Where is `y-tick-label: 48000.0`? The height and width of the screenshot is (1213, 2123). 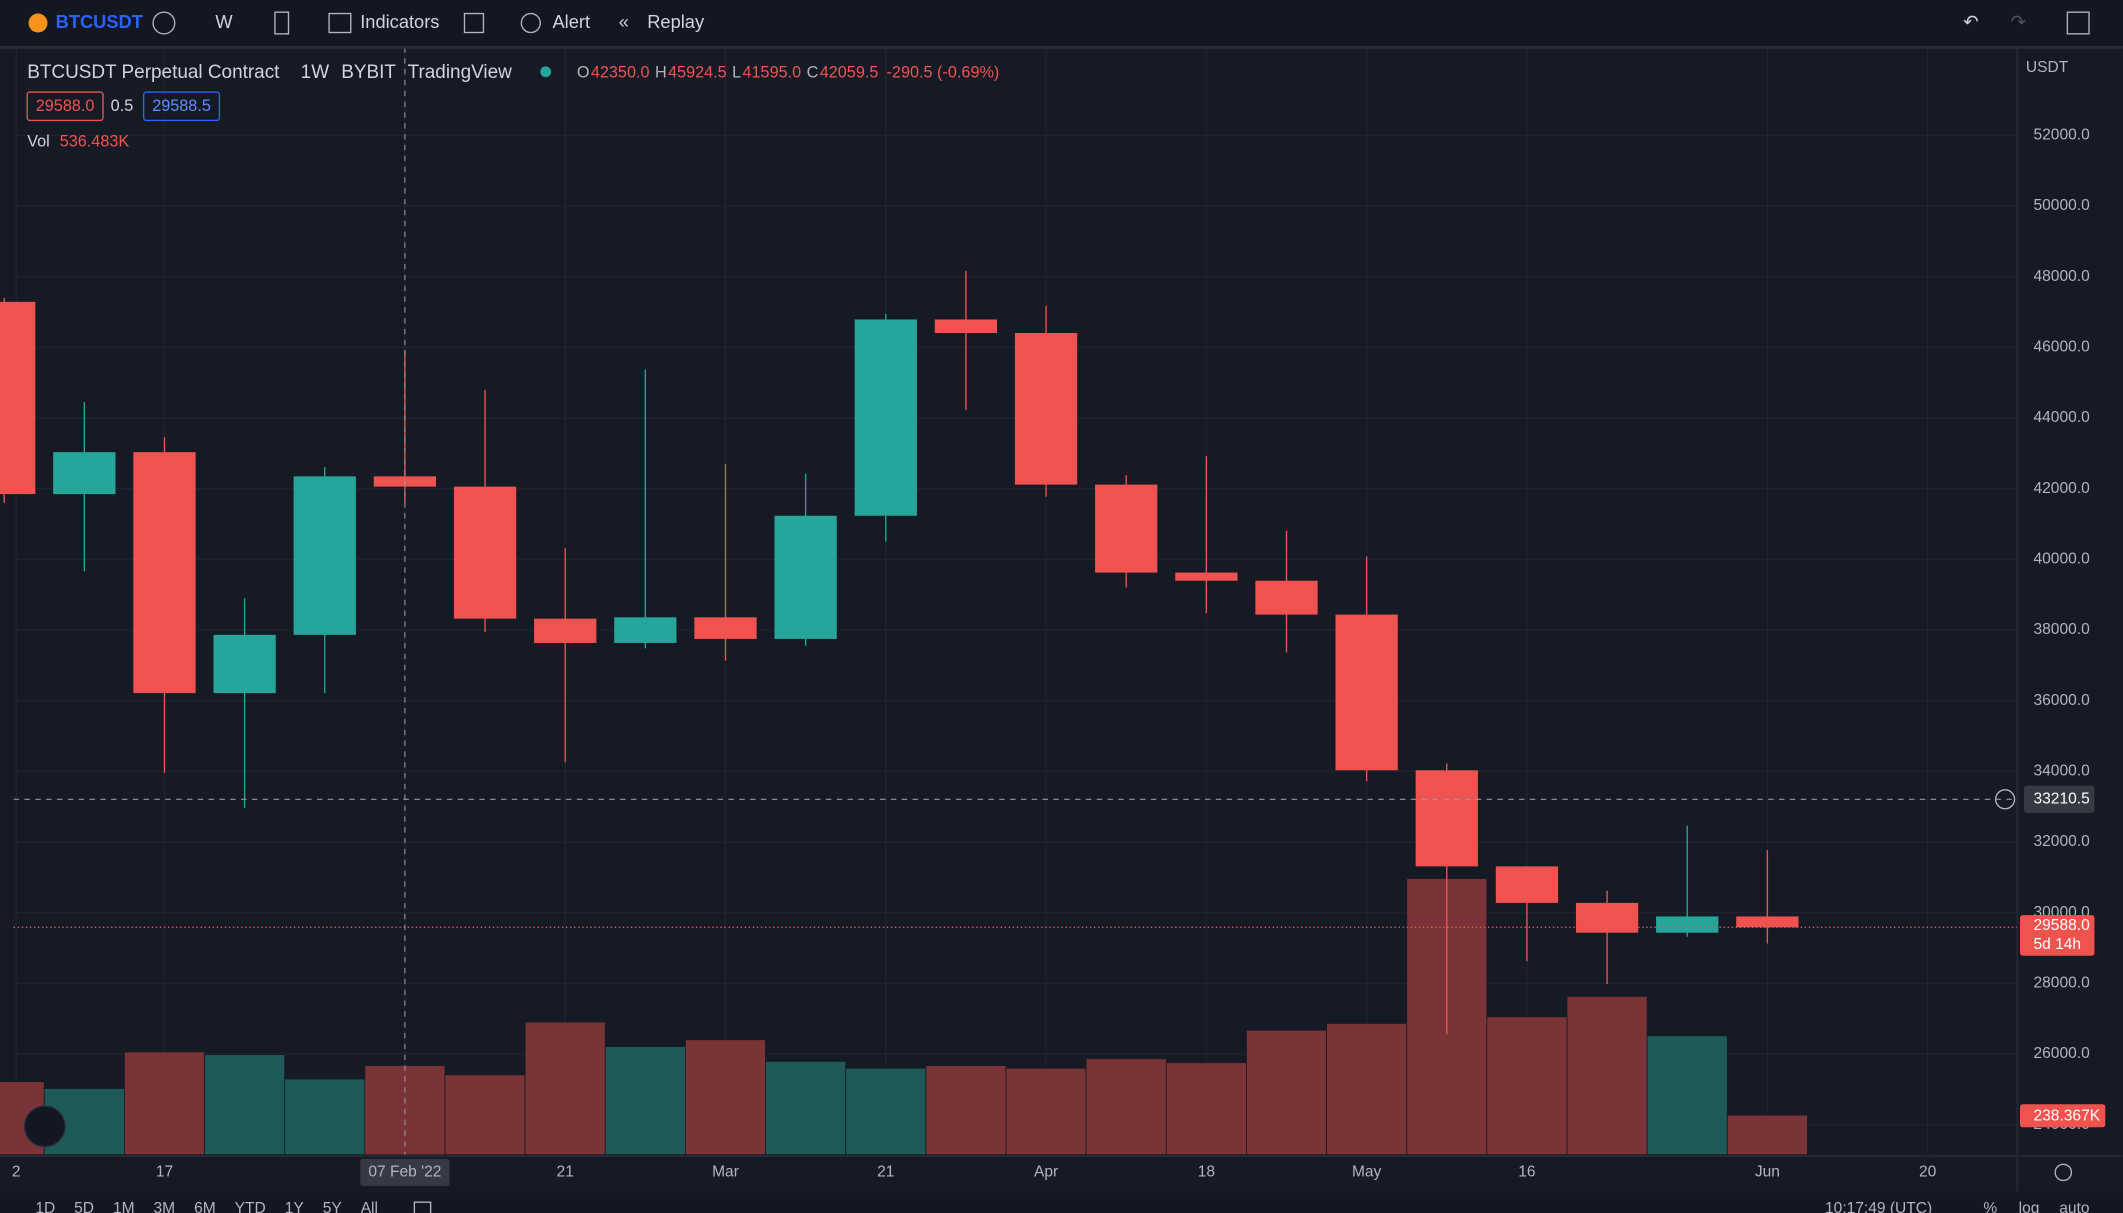 y-tick-label: 48000.0 is located at coordinates (2062, 276).